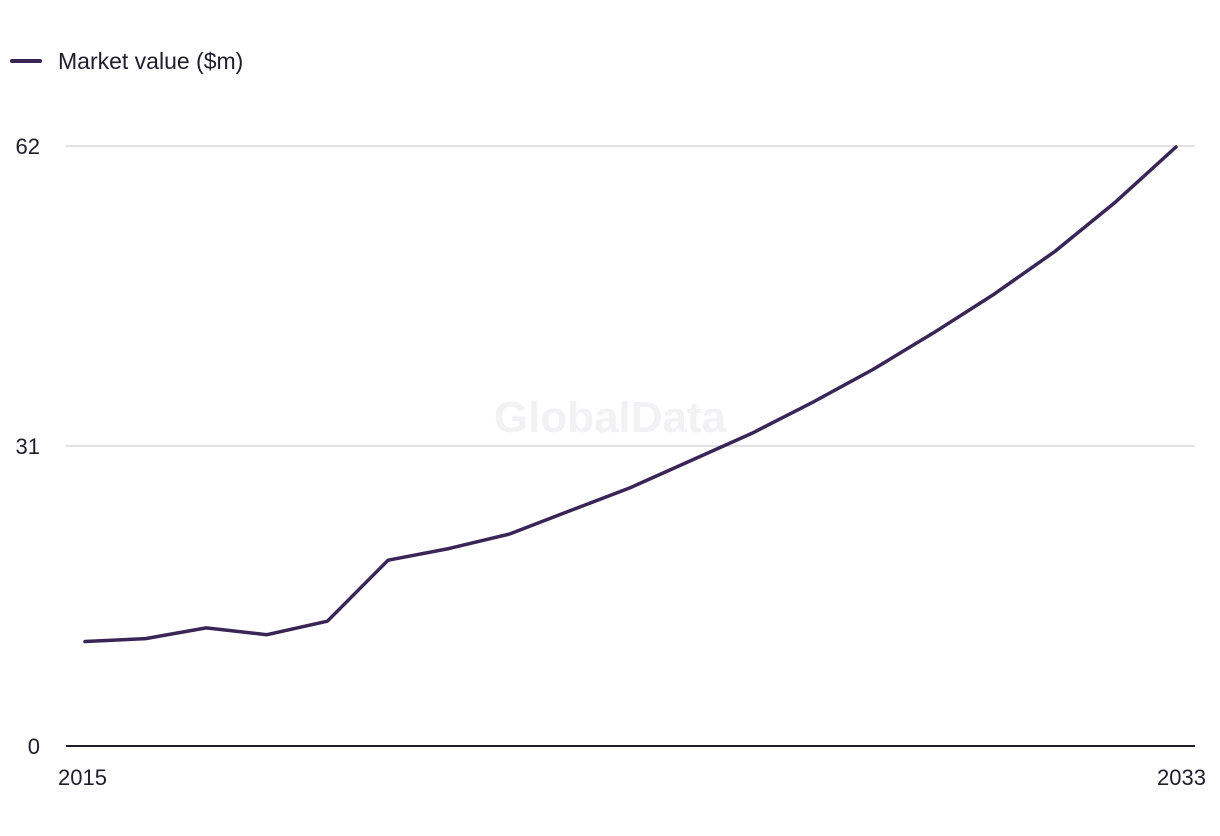  What do you see at coordinates (26, 61) in the screenshot?
I see `legend-line-swatch` at bounding box center [26, 61].